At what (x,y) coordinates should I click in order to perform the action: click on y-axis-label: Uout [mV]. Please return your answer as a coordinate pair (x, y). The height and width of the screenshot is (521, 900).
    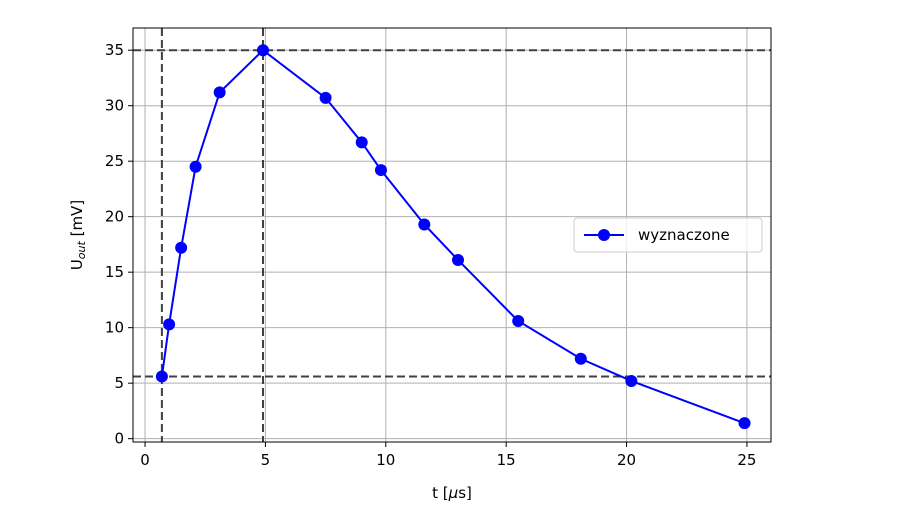
    Looking at the image, I should click on (78, 235).